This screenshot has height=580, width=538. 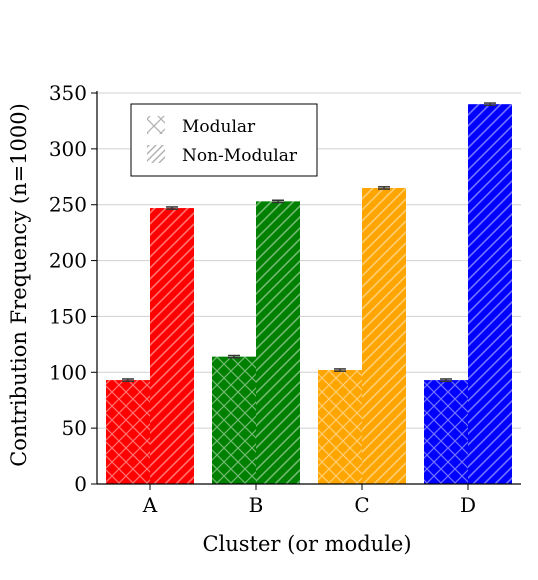 I want to click on legend-swatch-non-modular, so click(x=156, y=154).